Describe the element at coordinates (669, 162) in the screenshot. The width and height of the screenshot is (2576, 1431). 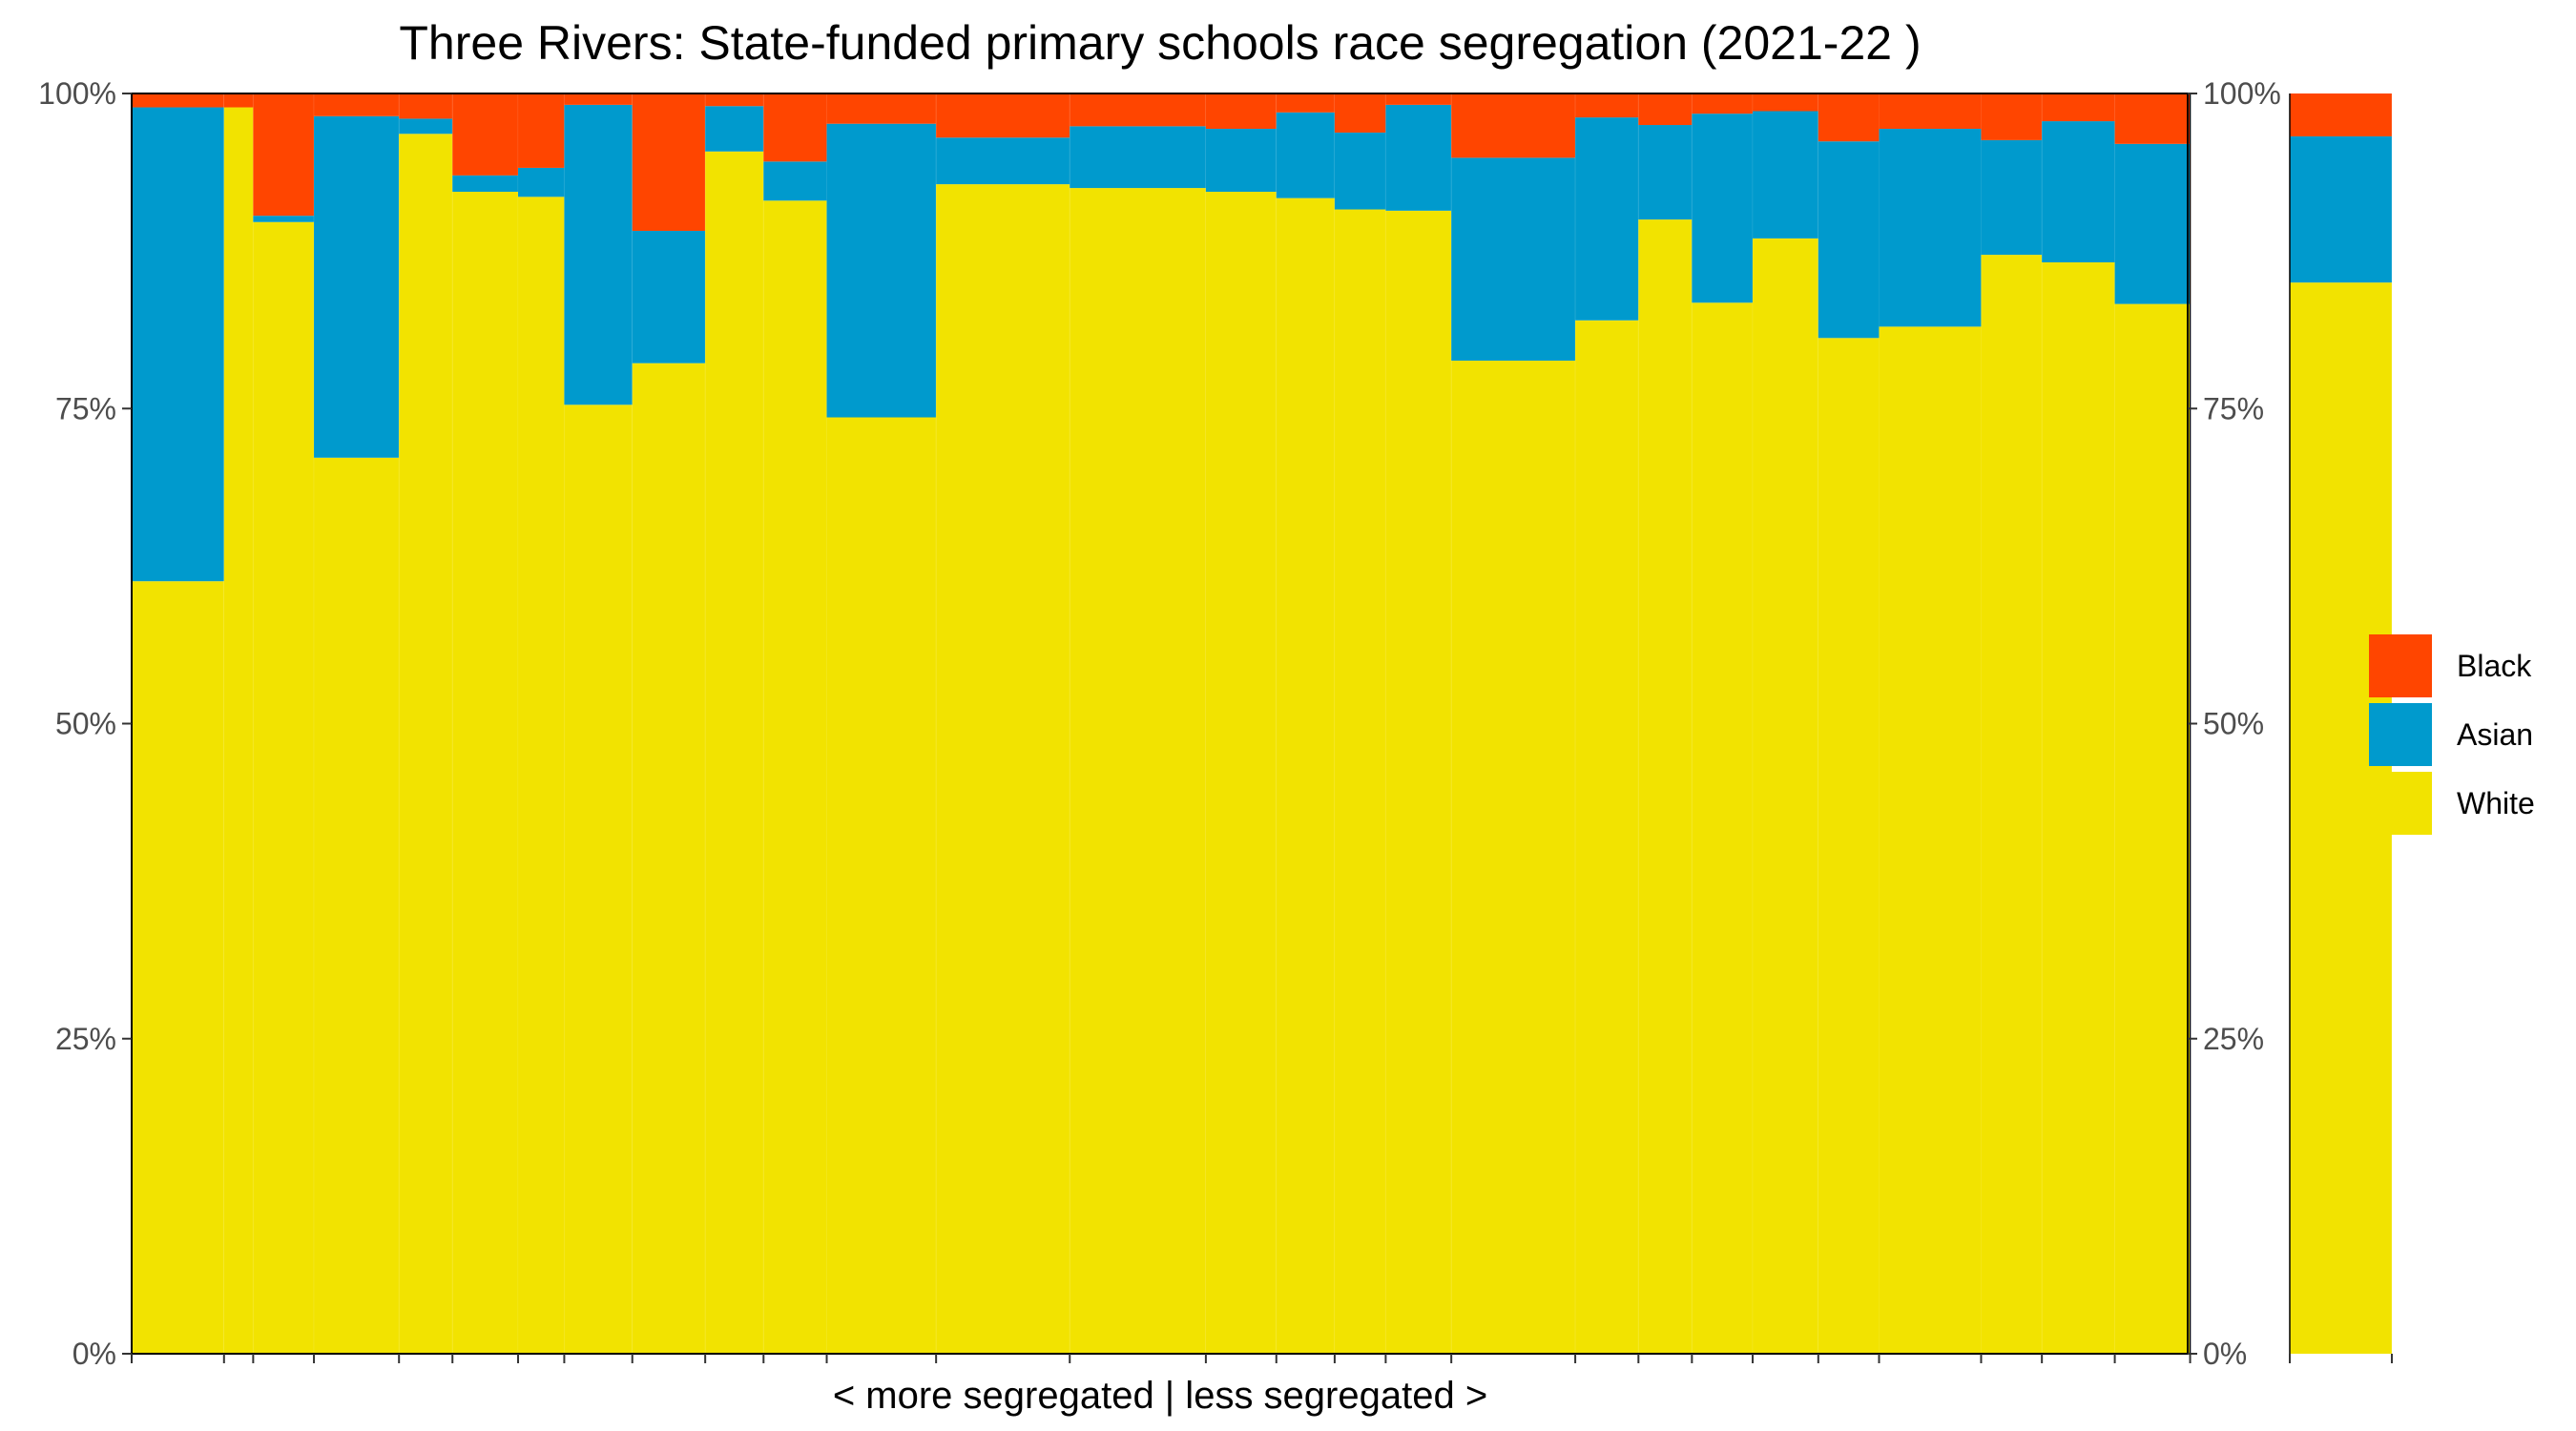
I see `school-9-black-bar` at that location.